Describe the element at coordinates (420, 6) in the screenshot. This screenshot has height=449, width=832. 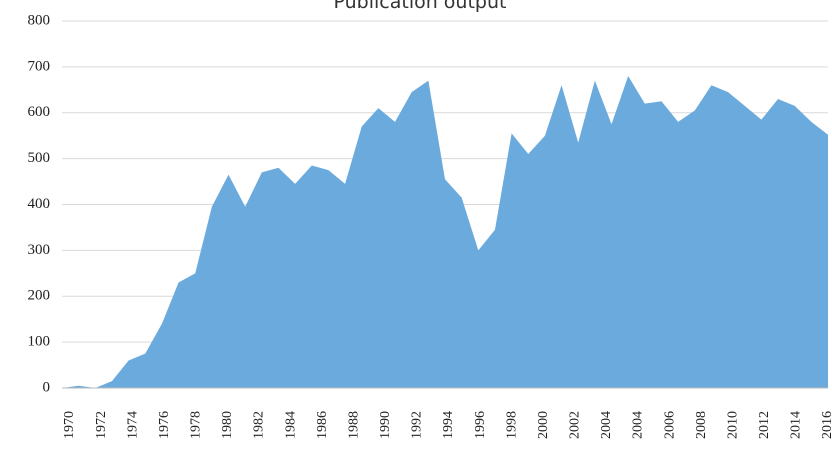
I see `chart-title: Publication output` at that location.